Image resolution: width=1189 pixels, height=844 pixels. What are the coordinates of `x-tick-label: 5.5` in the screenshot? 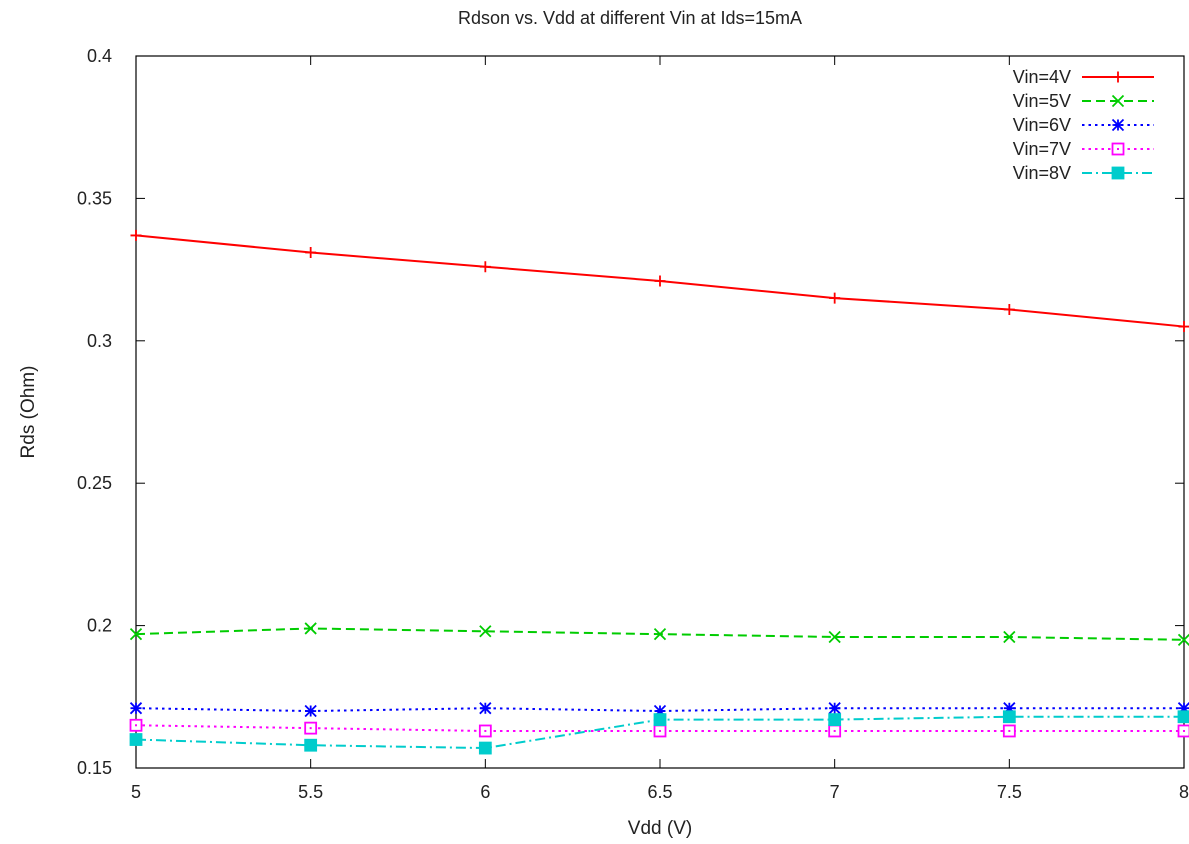 It's located at (310, 792).